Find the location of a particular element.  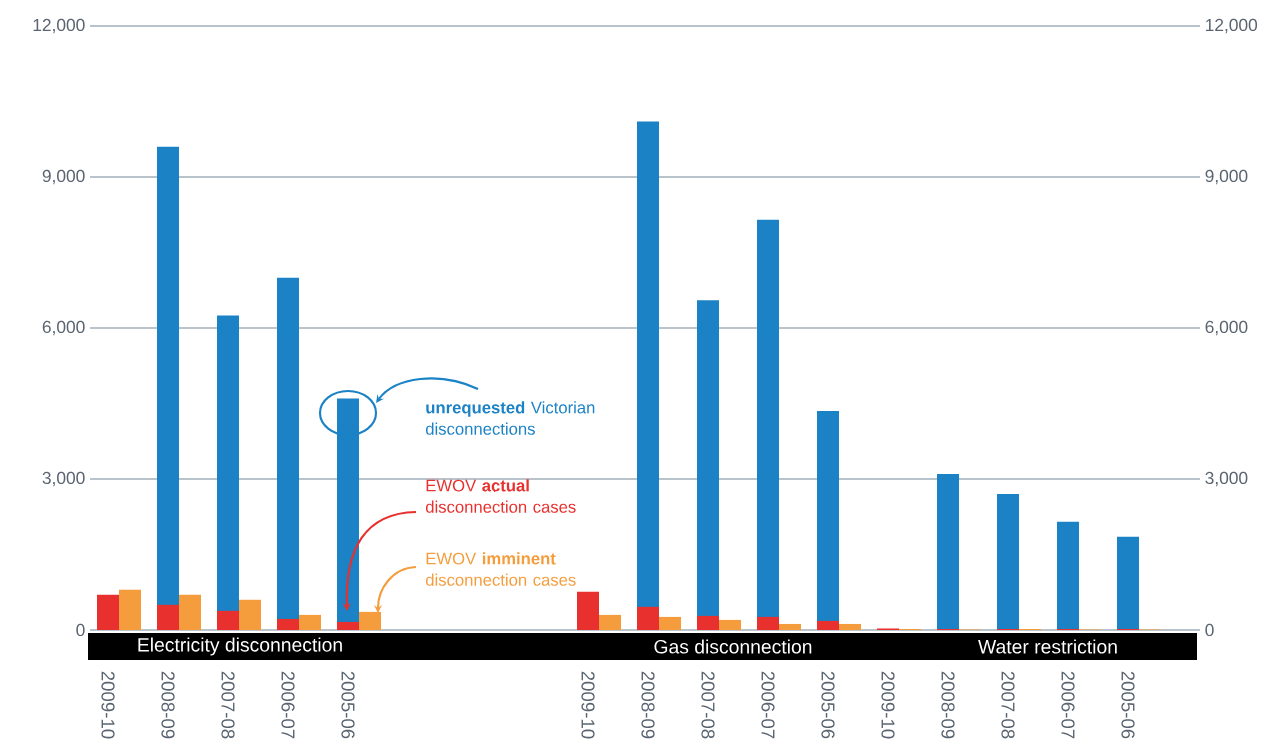

text: Electricity disconnection is located at coordinates (240, 646).